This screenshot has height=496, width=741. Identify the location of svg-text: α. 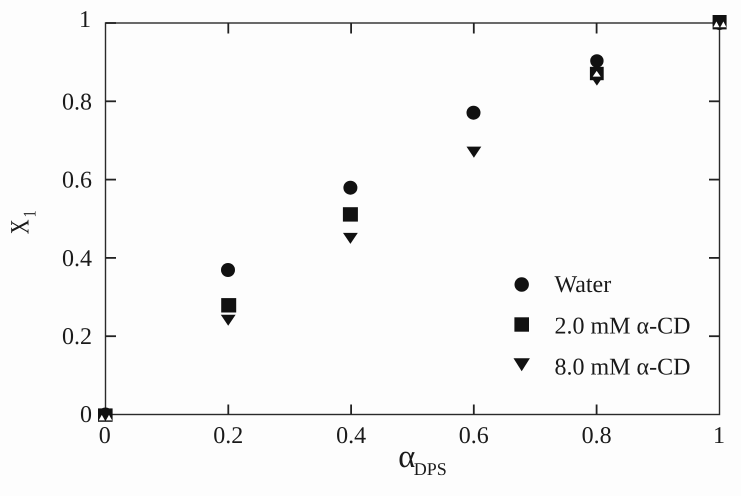
(406, 457).